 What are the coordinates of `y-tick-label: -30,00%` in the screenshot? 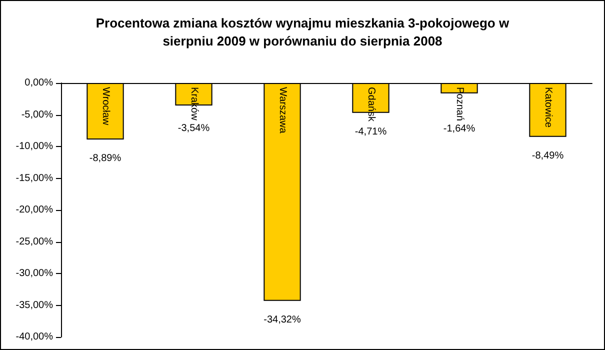 It's located at (35, 273).